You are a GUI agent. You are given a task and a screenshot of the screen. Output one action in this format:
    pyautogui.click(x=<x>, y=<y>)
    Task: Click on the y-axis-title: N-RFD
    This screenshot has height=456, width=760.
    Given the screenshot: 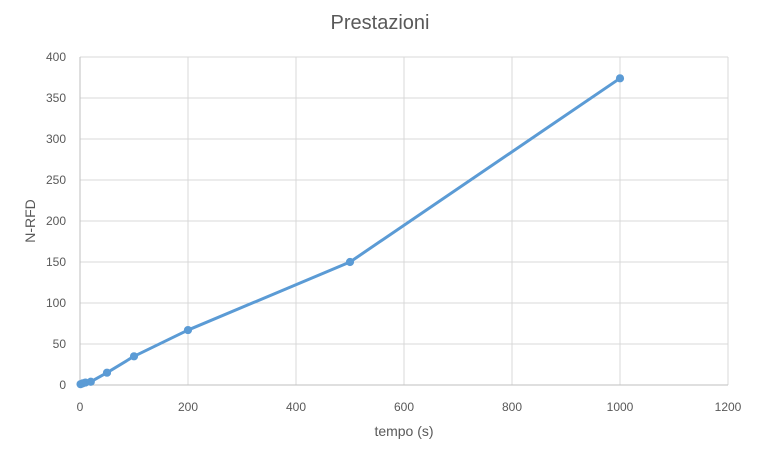 What is the action you would take?
    pyautogui.click(x=30, y=221)
    